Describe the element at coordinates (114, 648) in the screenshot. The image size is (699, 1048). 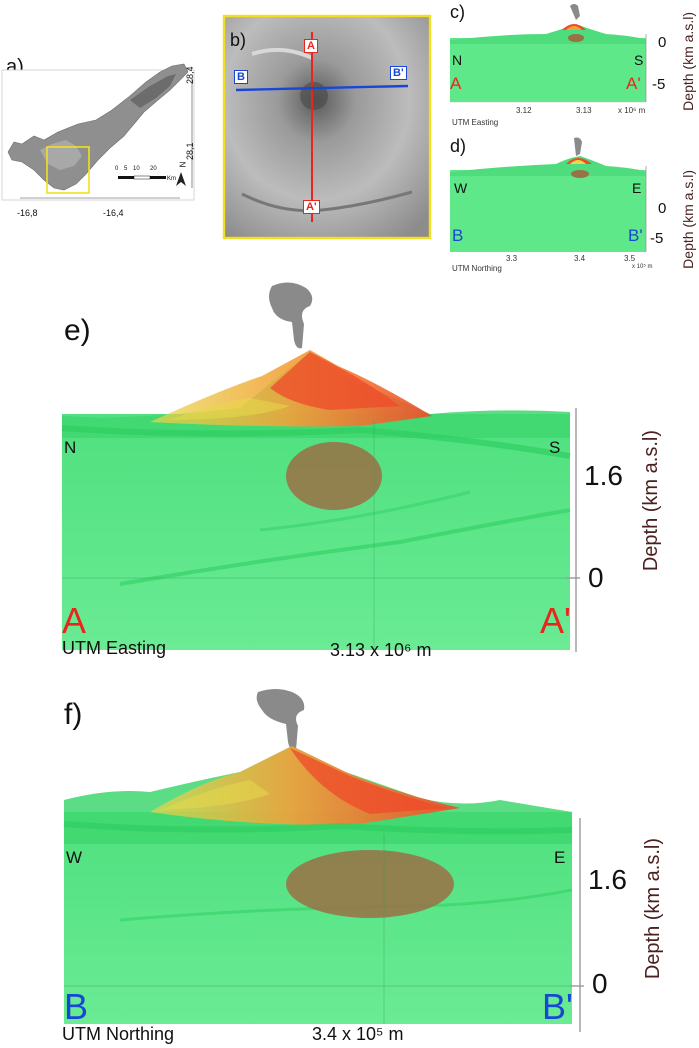
I see `e-axis-name: UTM Easting` at that location.